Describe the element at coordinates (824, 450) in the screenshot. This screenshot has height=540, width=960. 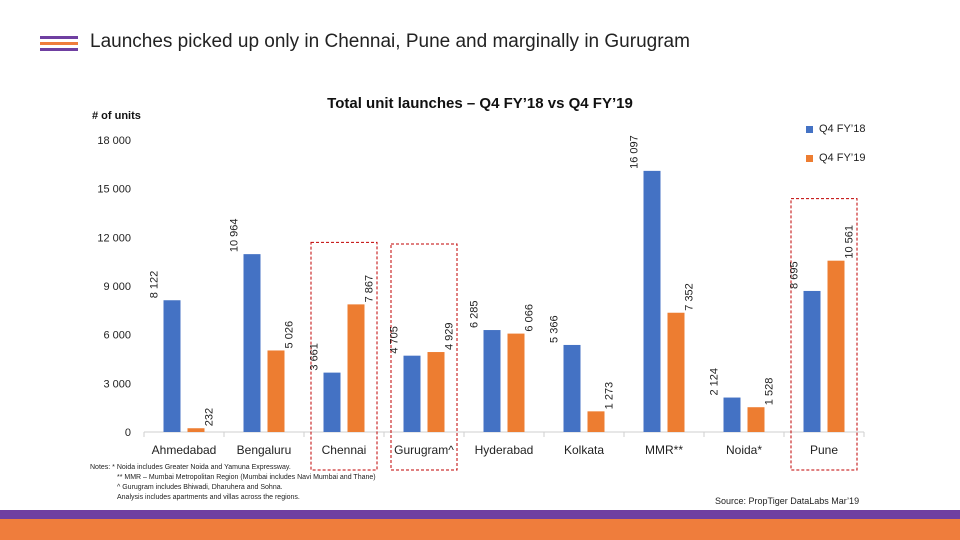
I see `x-tick-label: Pune` at that location.